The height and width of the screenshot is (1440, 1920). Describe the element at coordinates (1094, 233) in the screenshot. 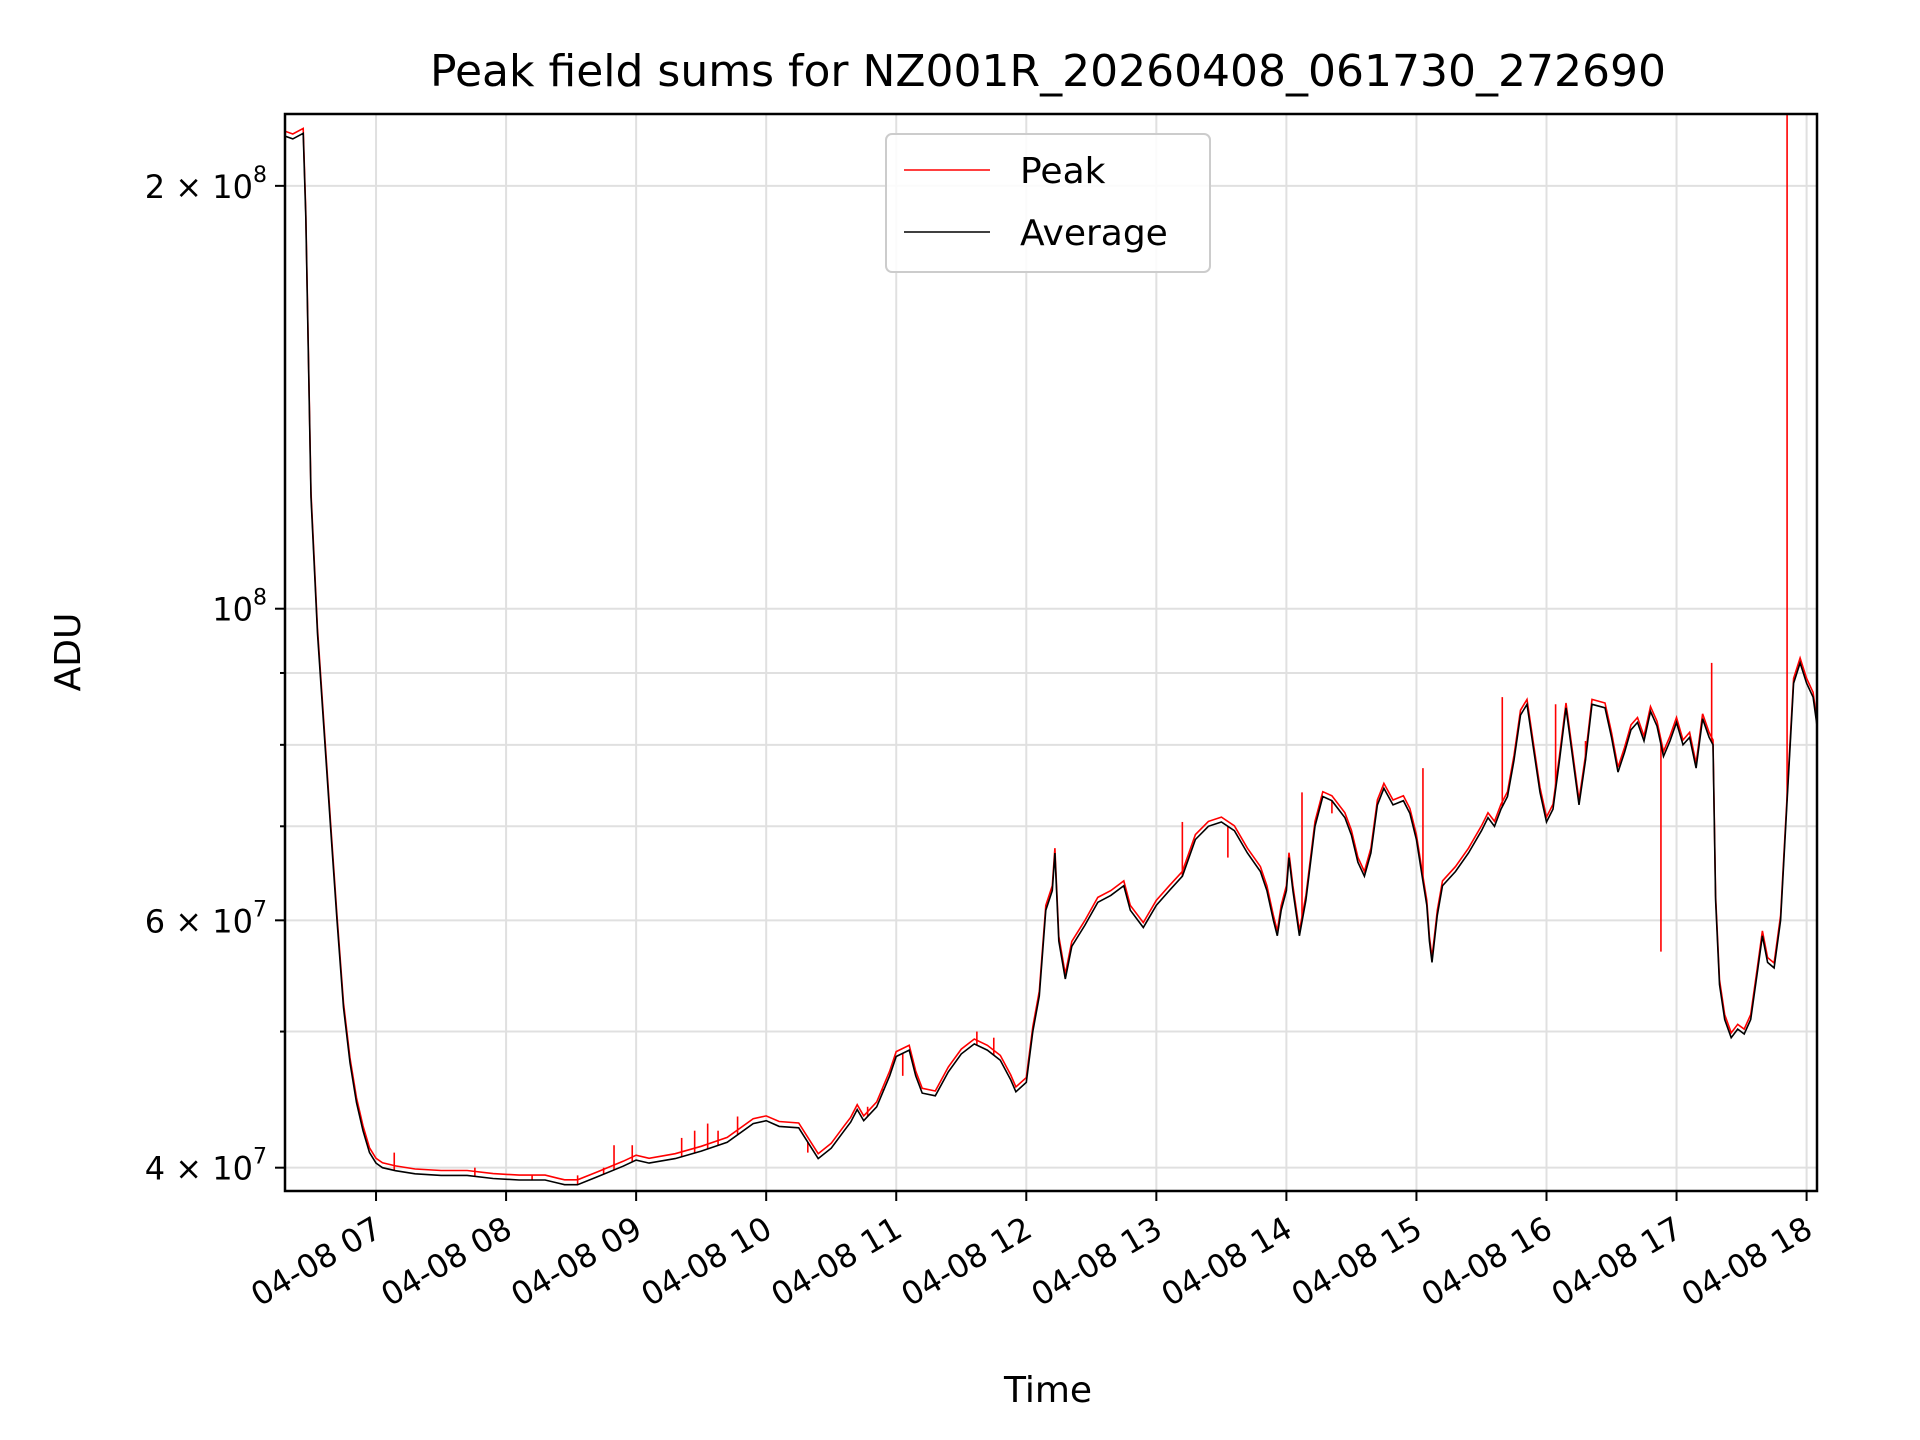

I see `legend-average-label: Average` at that location.